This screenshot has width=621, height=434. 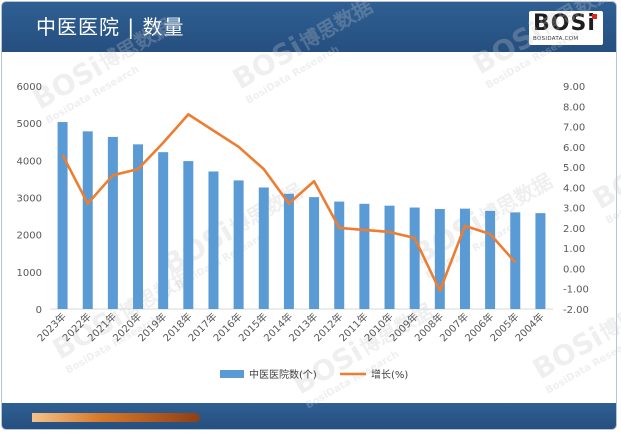 What do you see at coordinates (574, 249) in the screenshot?
I see `y-right-tick-label: 1.00` at bounding box center [574, 249].